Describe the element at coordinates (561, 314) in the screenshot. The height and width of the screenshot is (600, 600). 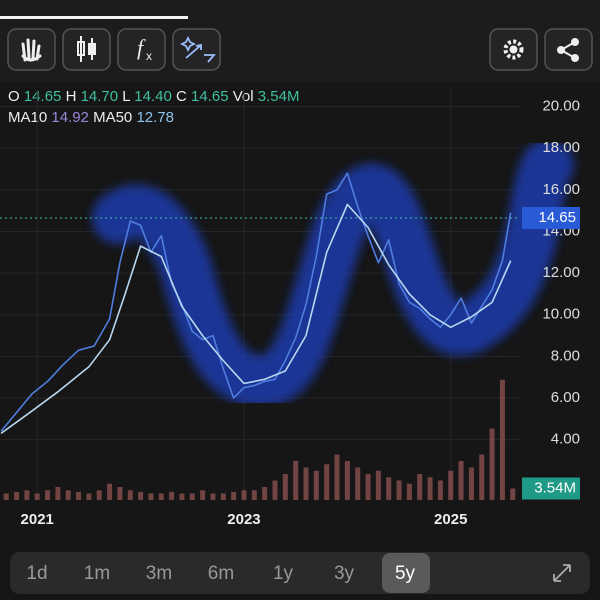
I see `y-tick-label: 10.00` at that location.